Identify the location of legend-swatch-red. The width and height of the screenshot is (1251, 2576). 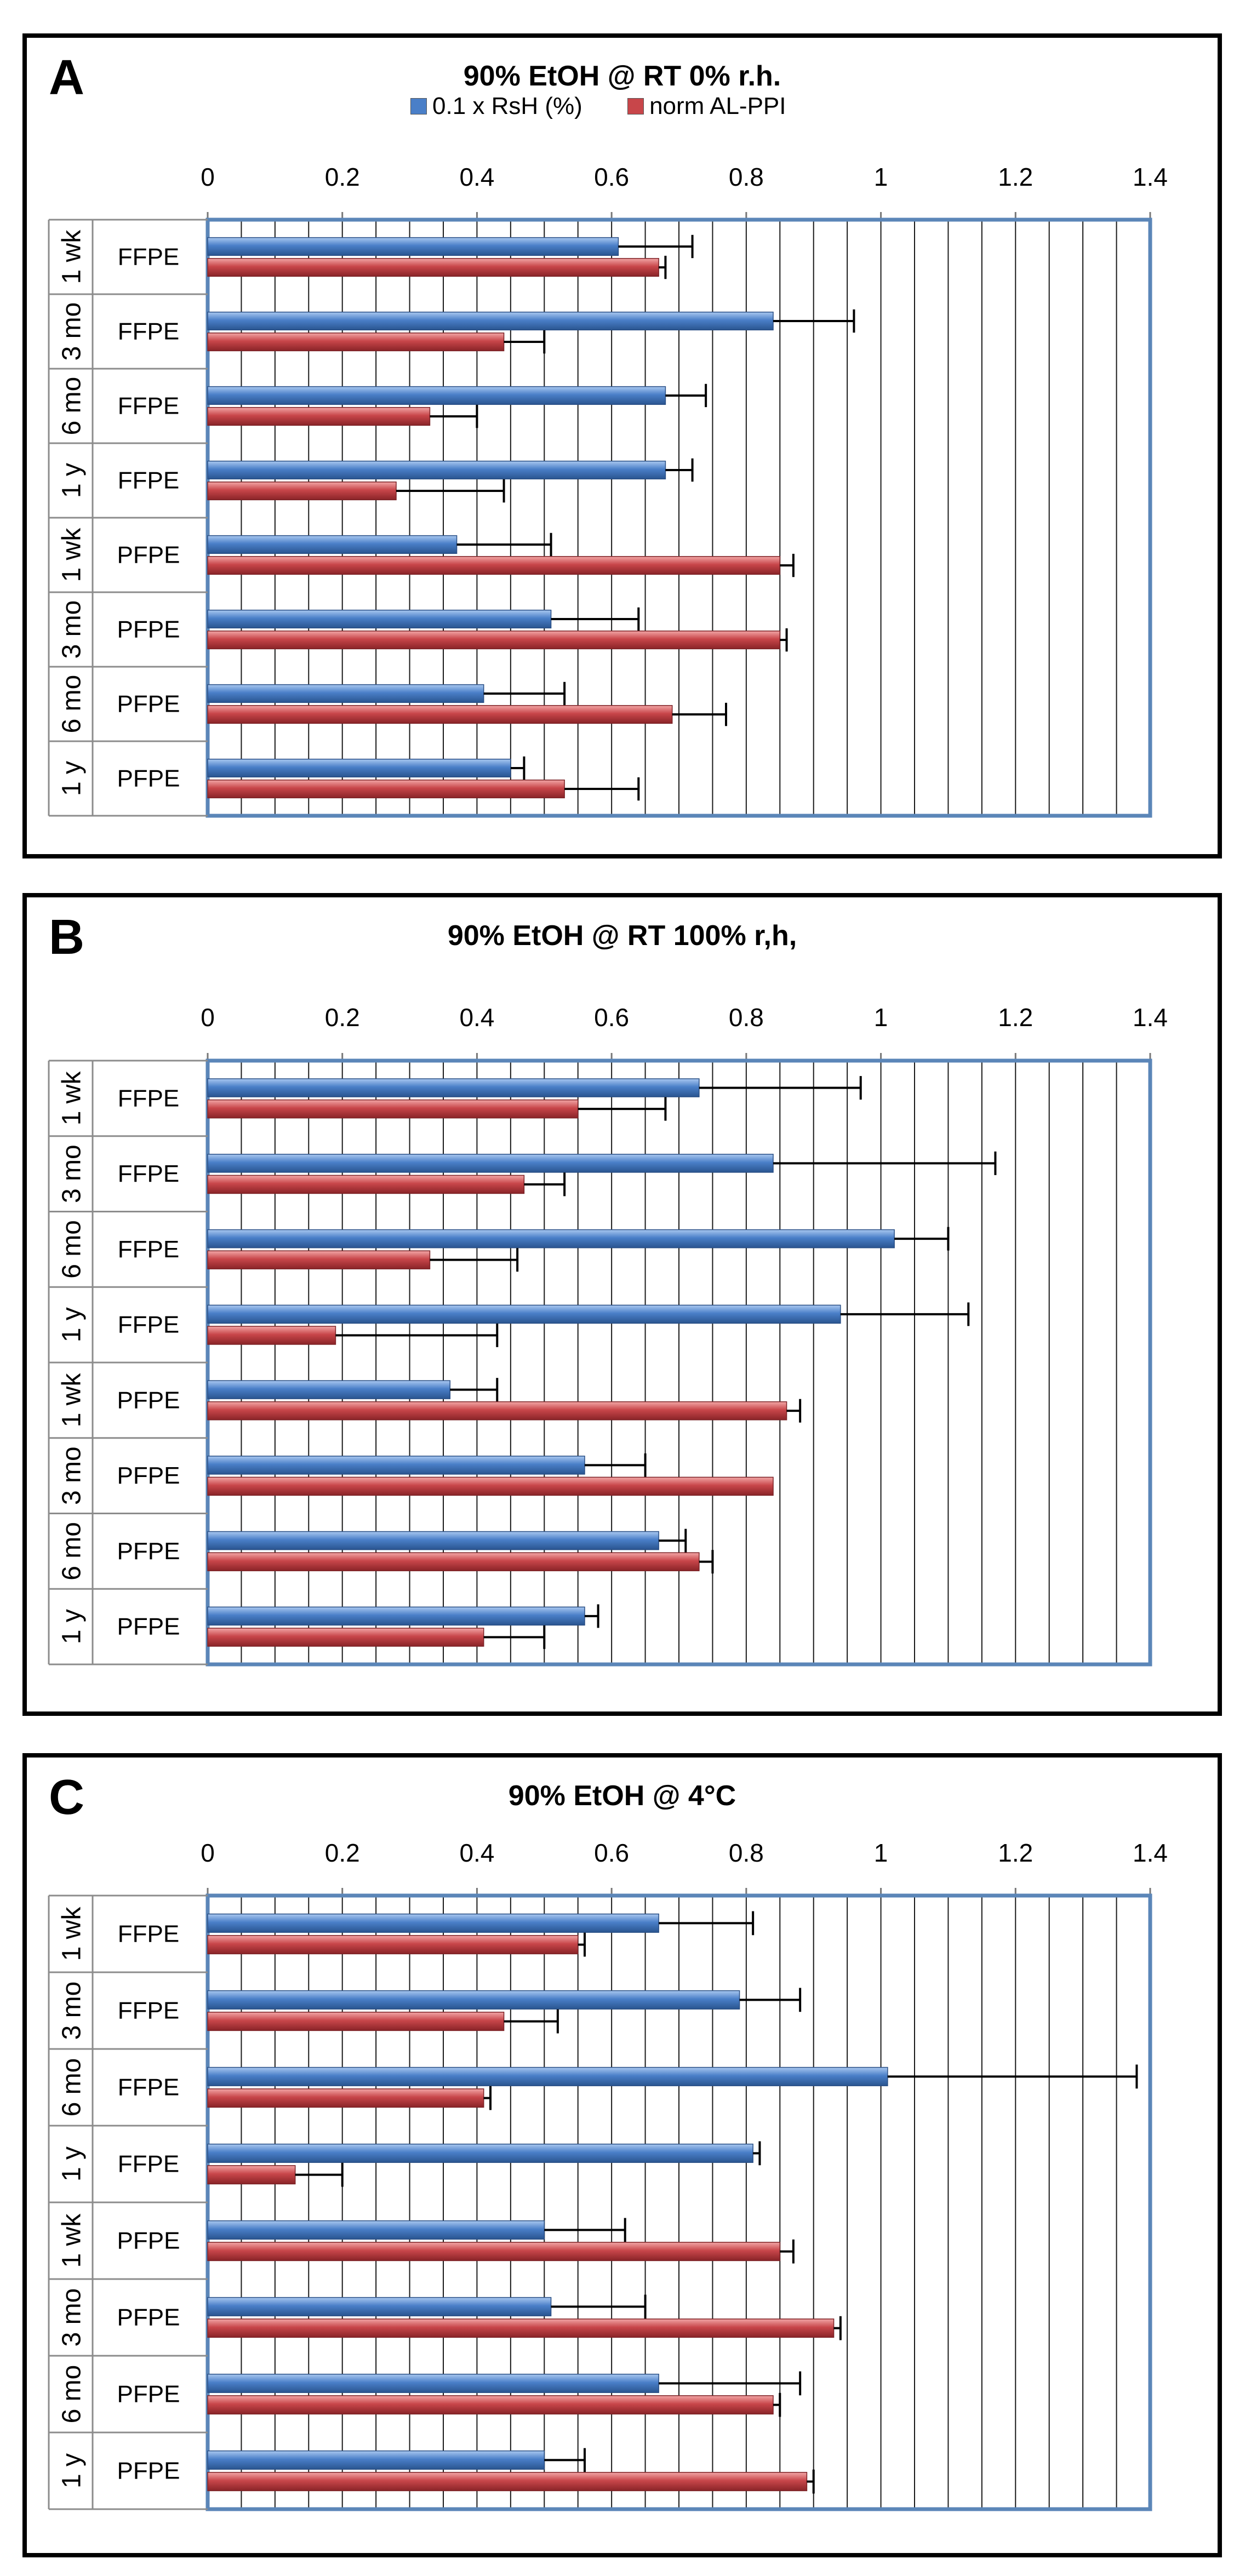
(635, 106).